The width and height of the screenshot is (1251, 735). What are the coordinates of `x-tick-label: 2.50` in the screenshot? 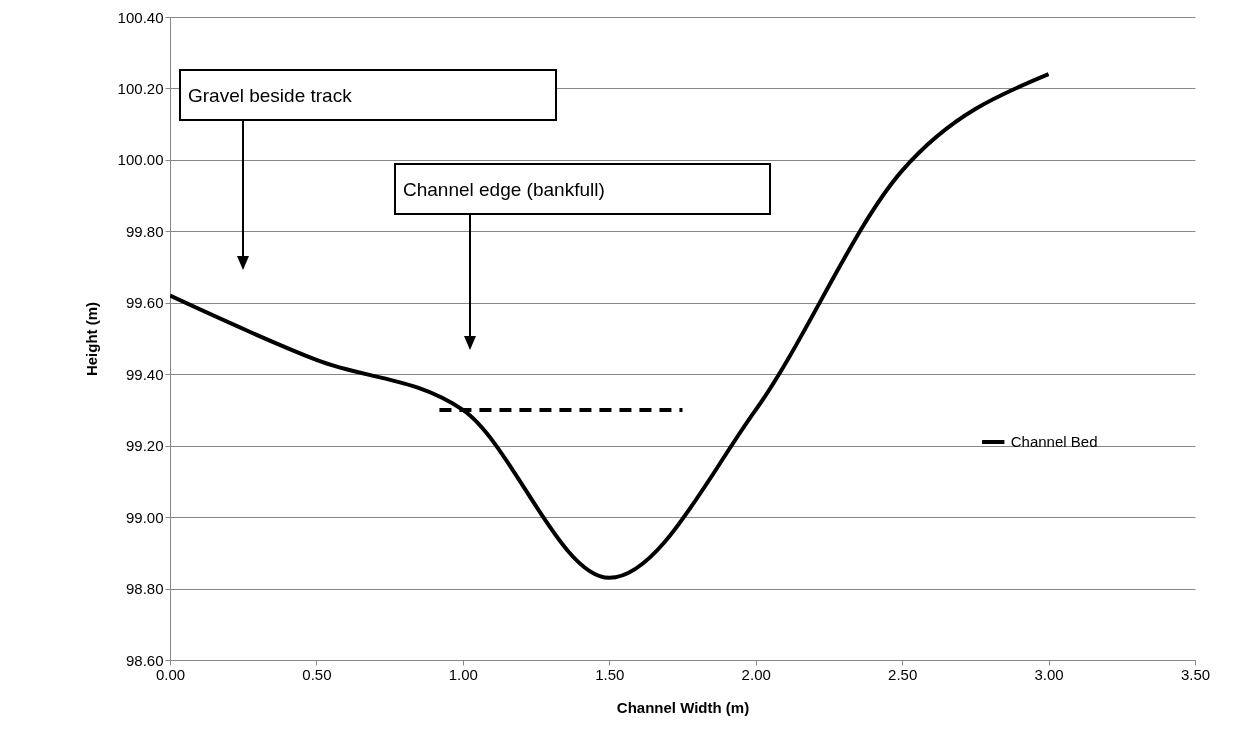 It's located at (903, 674).